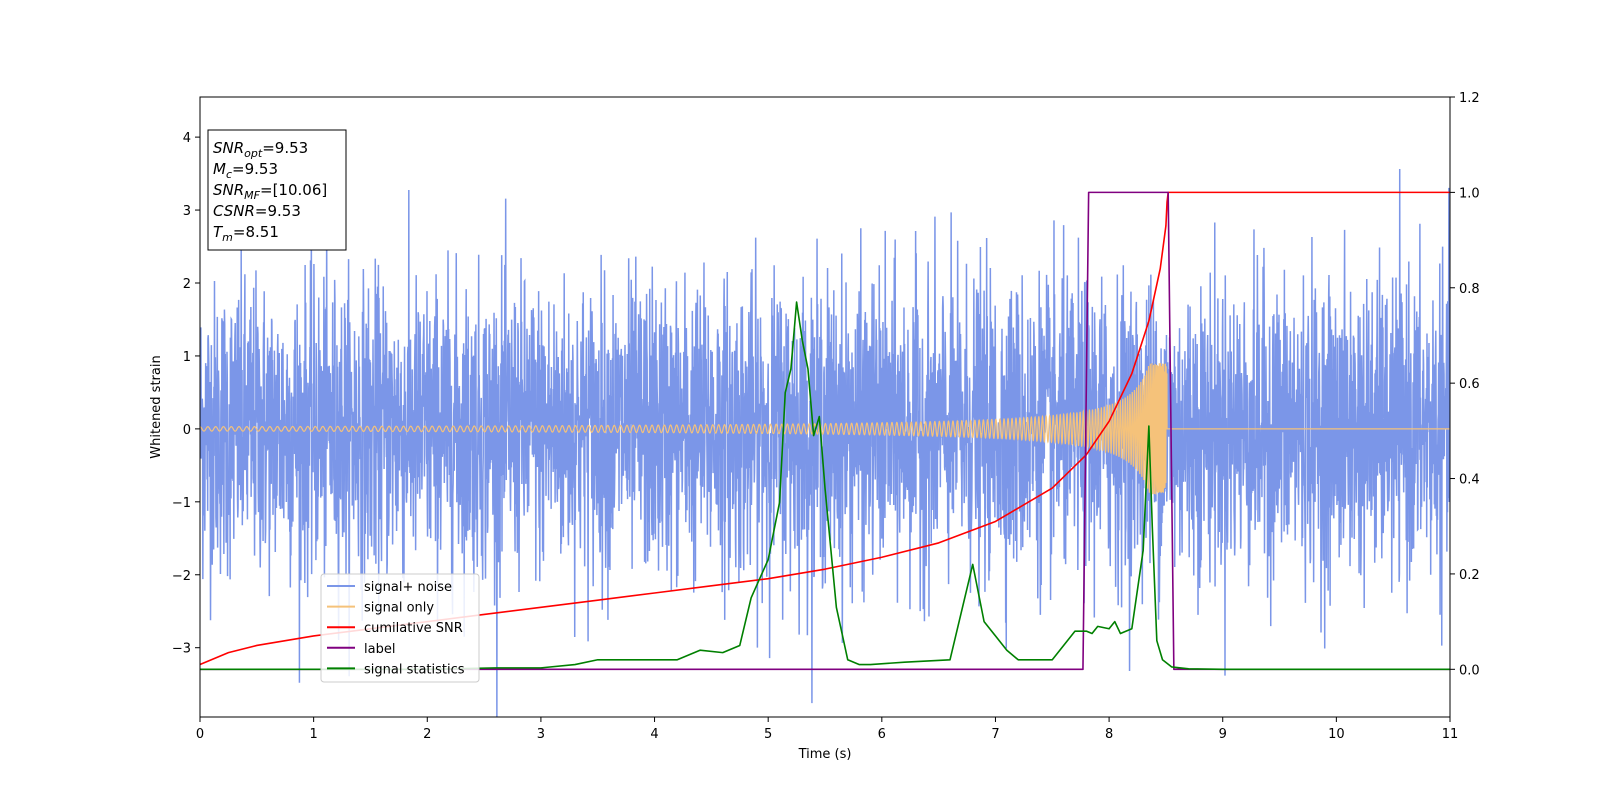  What do you see at coordinates (1469, 193) in the screenshot?
I see `y-right-tick-label: 1.0` at bounding box center [1469, 193].